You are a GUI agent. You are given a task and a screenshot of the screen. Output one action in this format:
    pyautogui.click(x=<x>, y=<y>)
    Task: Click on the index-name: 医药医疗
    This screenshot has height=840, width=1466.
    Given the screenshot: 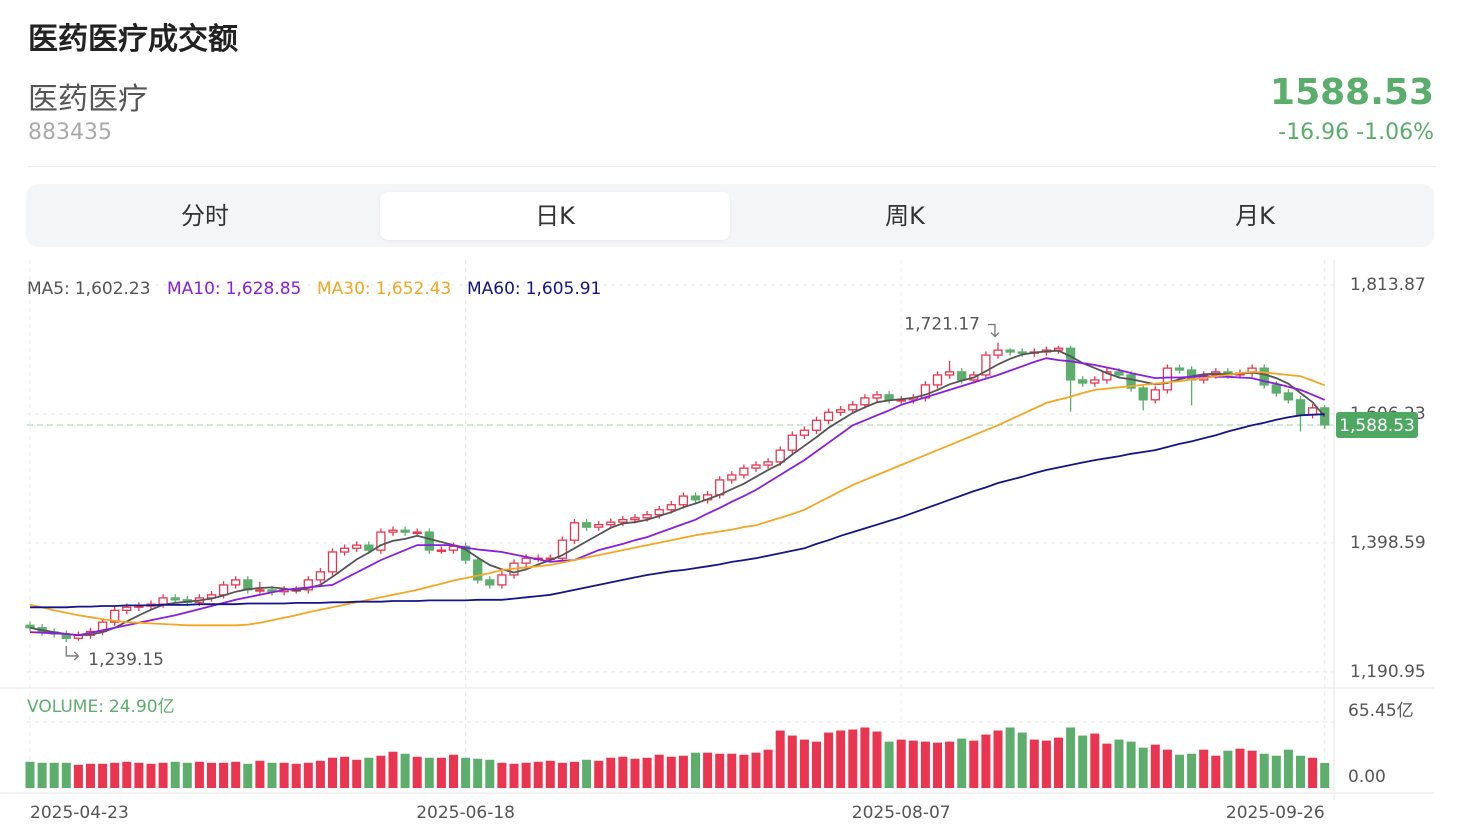 What is the action you would take?
    pyautogui.click(x=88, y=99)
    